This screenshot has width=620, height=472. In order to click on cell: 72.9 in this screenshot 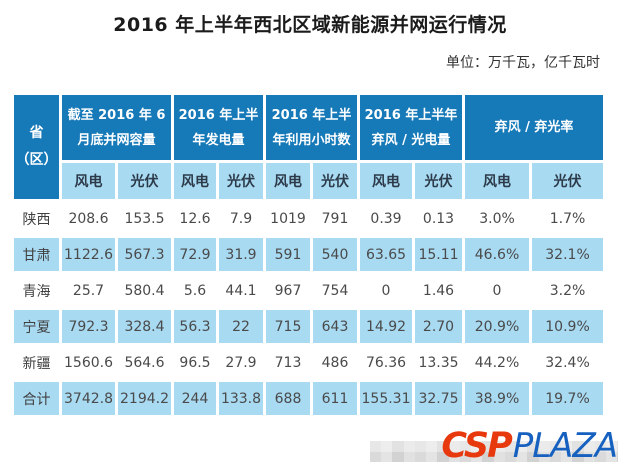, I will do `click(195, 254)`.